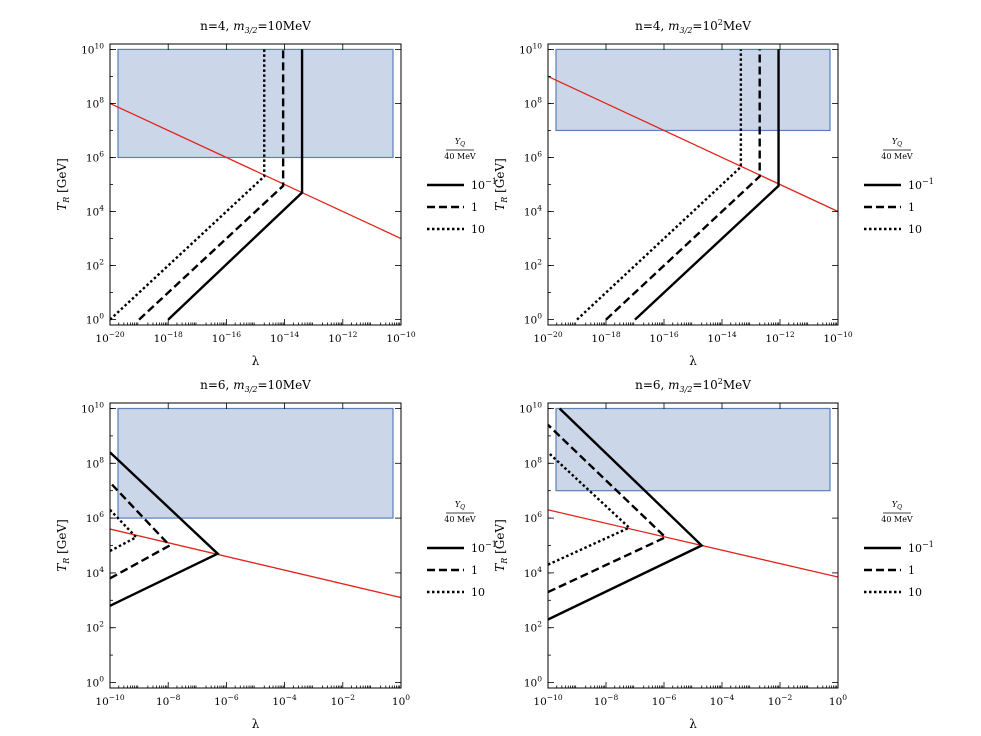  I want to click on chart-title: n=6, m3/2=102MeV, so click(693, 385).